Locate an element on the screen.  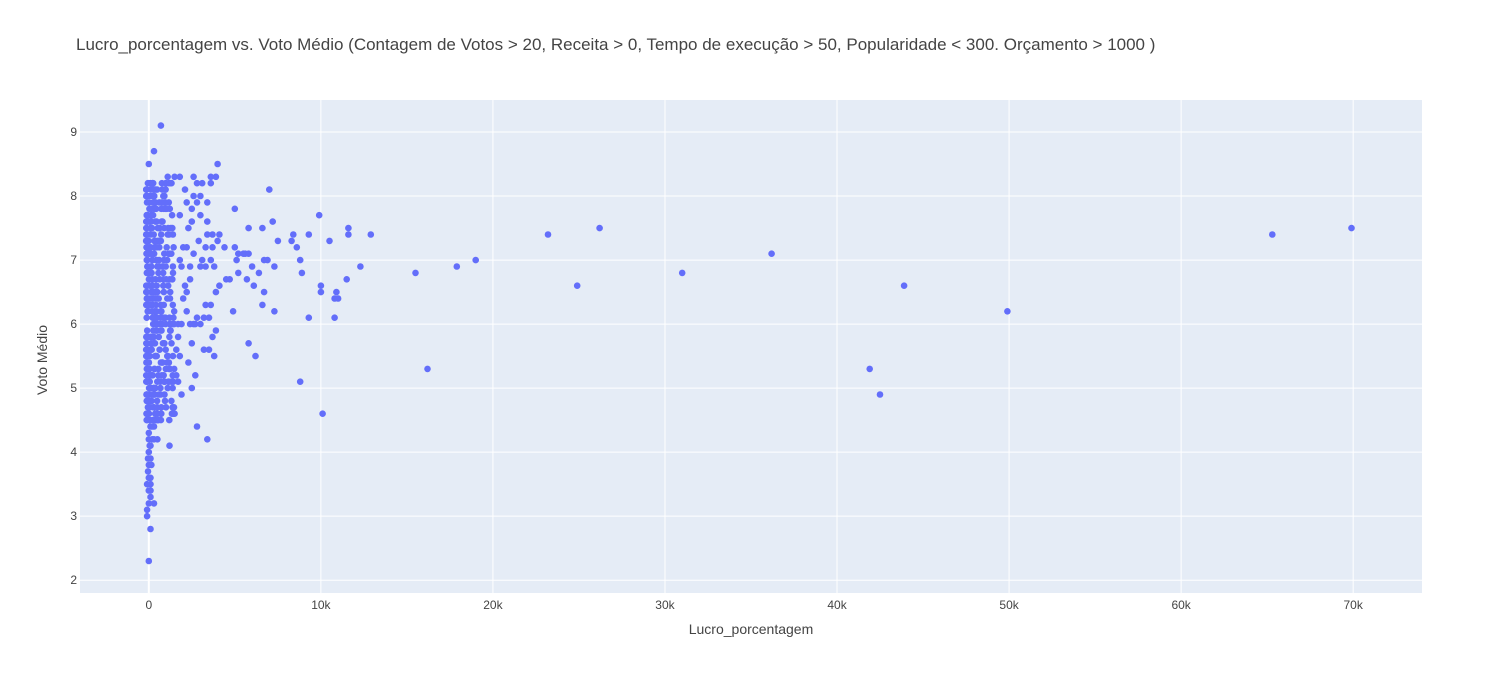
x-tick-label: 10k is located at coordinates (321, 605).